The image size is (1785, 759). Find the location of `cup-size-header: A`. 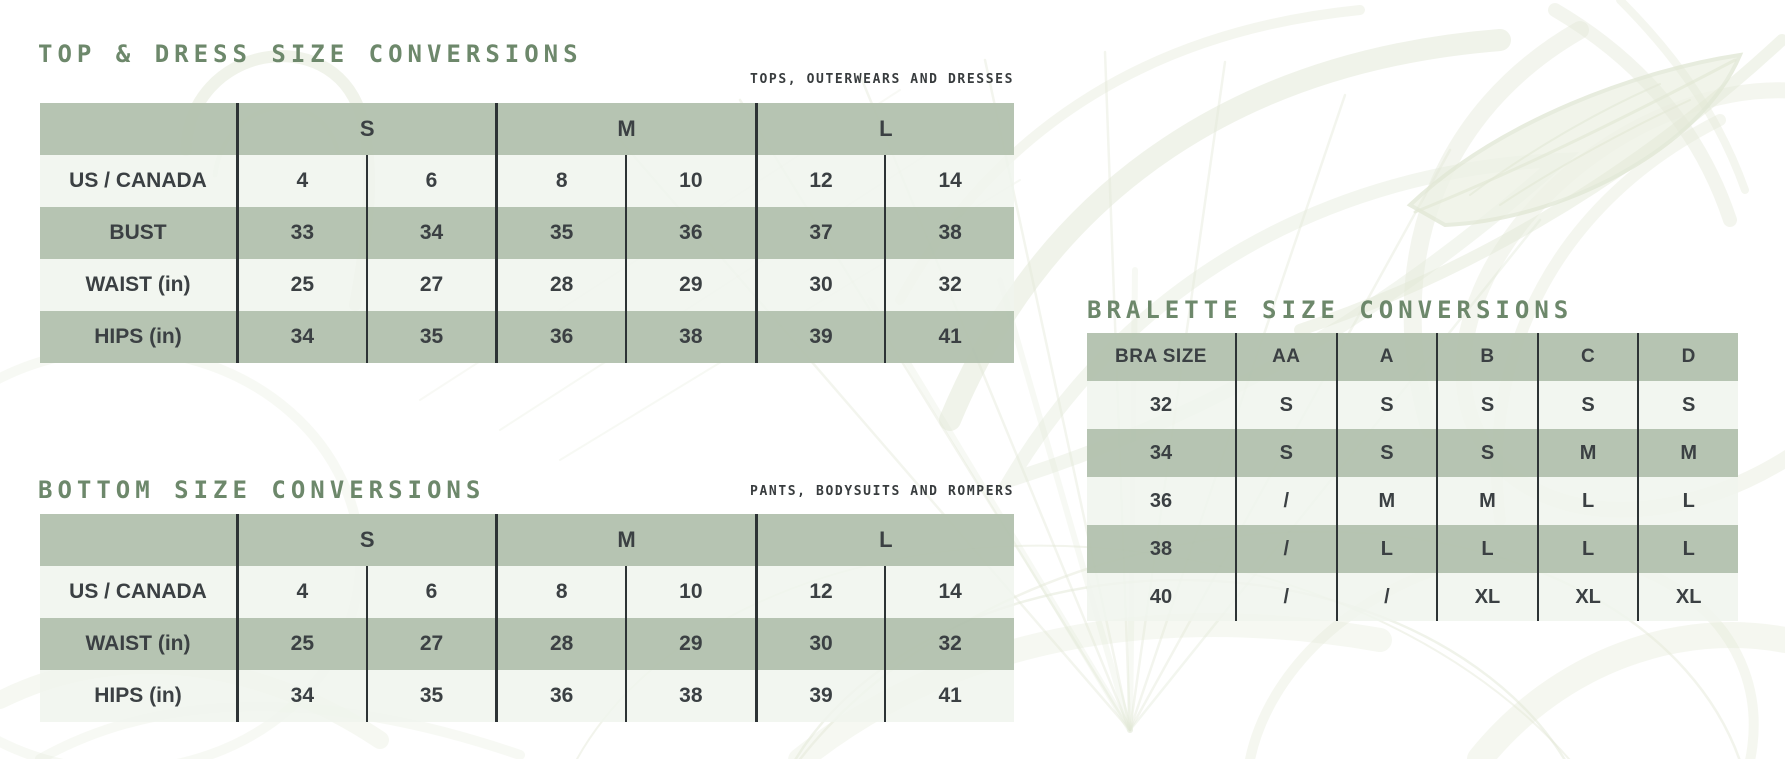

cup-size-header: A is located at coordinates (1386, 357).